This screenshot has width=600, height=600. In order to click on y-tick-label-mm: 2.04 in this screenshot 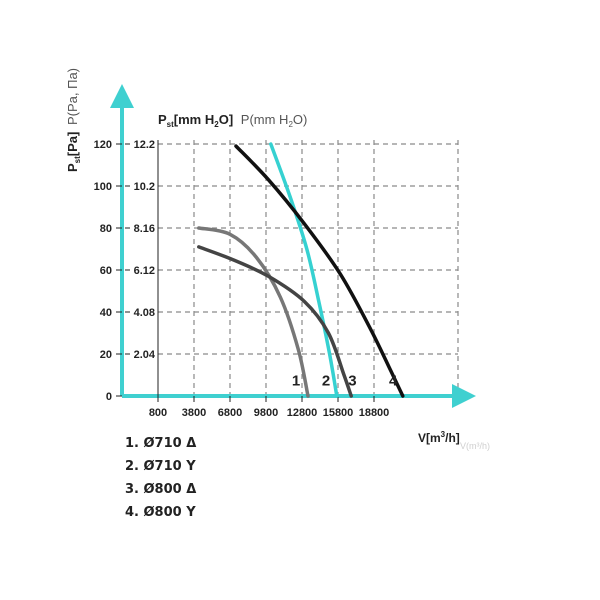, I will do `click(145, 355)`.